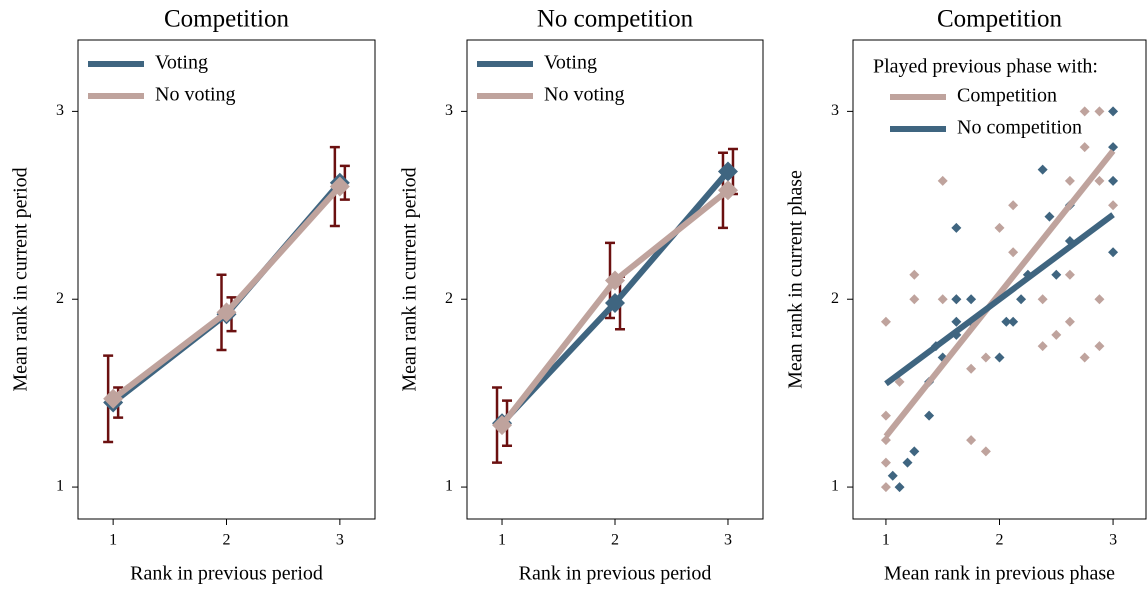  I want to click on x-axis-title: Mean rank in previous phase, so click(999, 574).